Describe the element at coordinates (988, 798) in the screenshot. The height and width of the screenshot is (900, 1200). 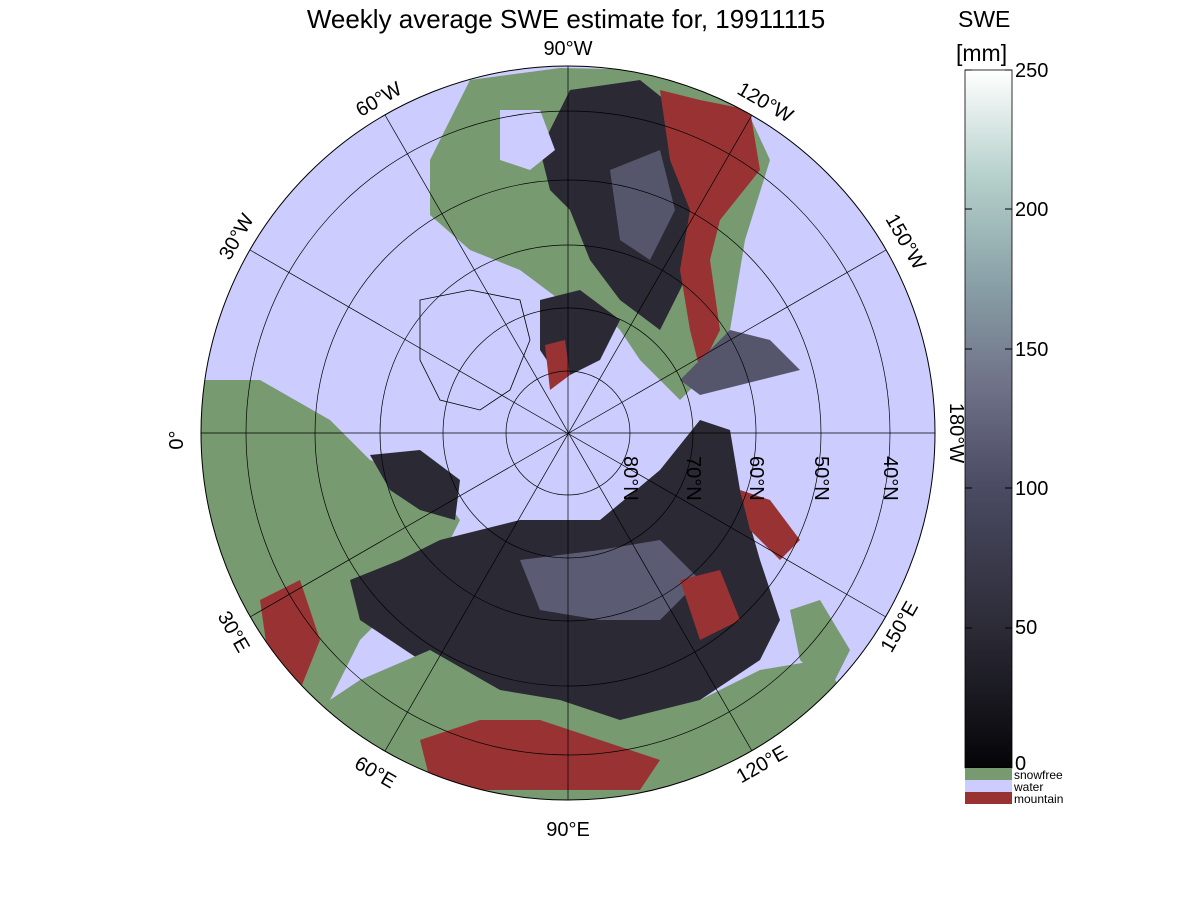
I see `legend-swatch-mountain` at that location.